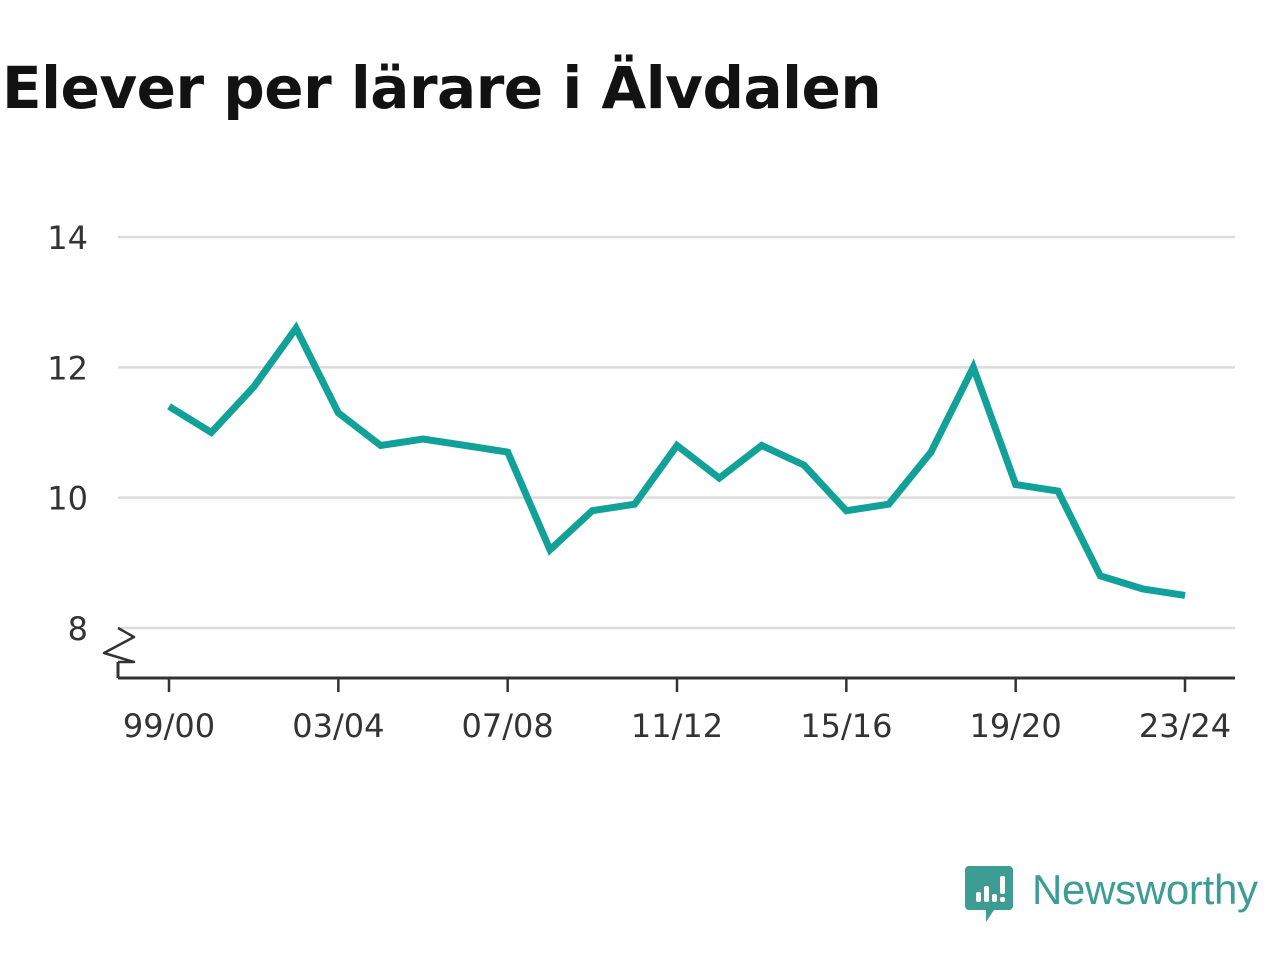 The height and width of the screenshot is (960, 1280). What do you see at coordinates (677, 726) in the screenshot?
I see `x-tick-label-11-12: 11/12` at bounding box center [677, 726].